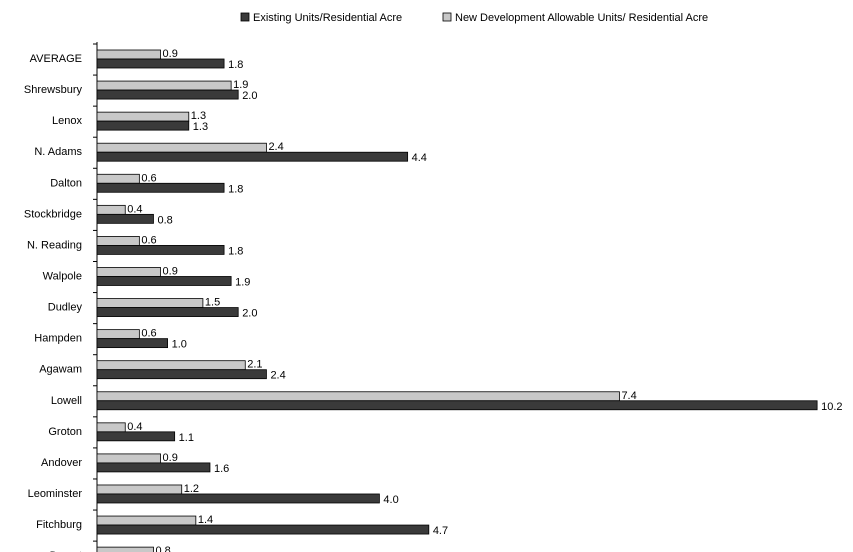  I want to click on data-label-existing: 2.4, so click(277, 376).